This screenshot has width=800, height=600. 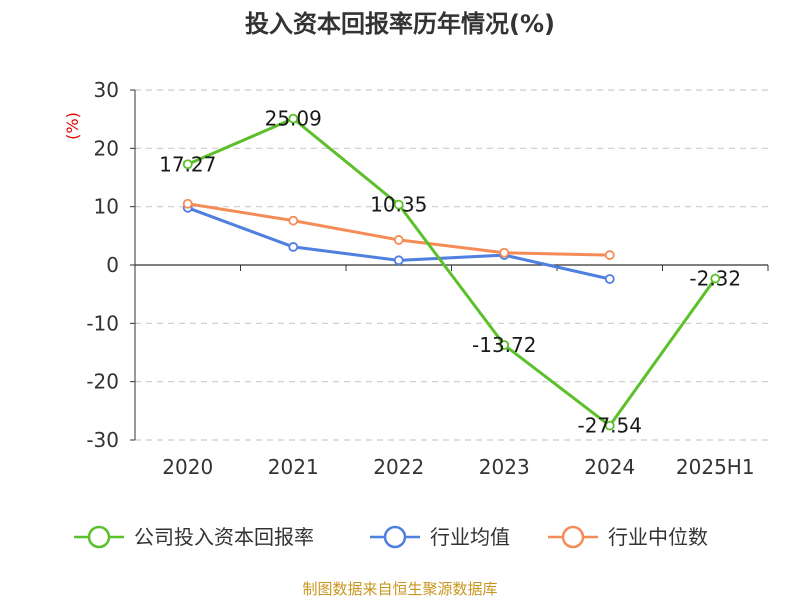 What do you see at coordinates (398, 467) in the screenshot?
I see `x-tick-label: 2022` at bounding box center [398, 467].